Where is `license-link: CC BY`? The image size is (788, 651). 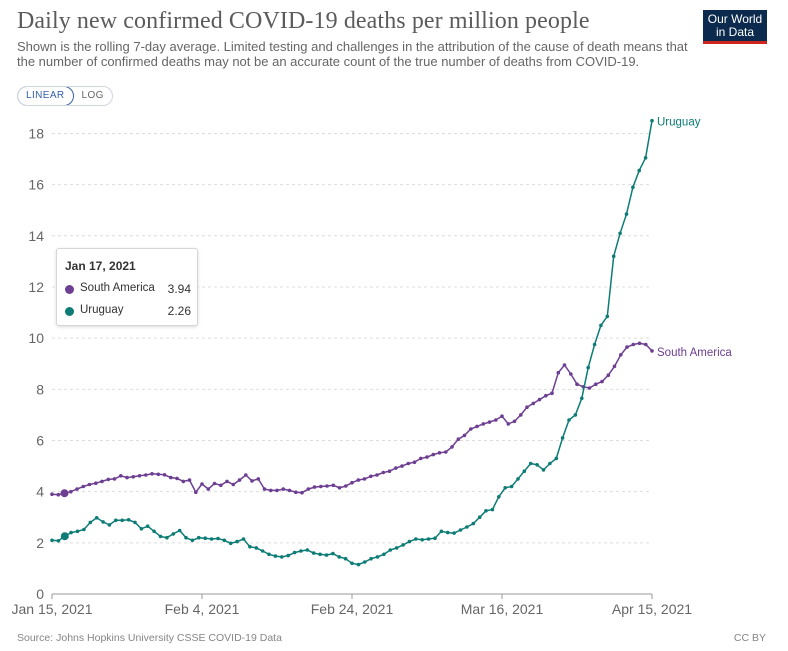 license-link: CC BY is located at coordinates (749, 638).